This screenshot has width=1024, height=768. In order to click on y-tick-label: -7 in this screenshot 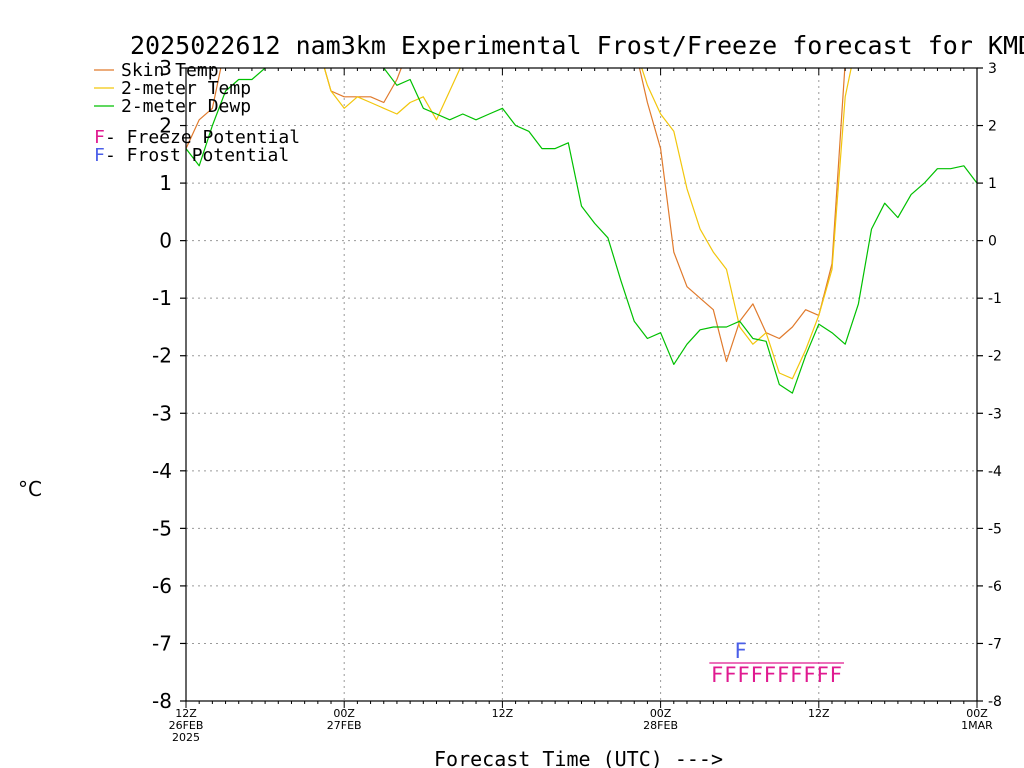, I will do `click(162, 643)`.